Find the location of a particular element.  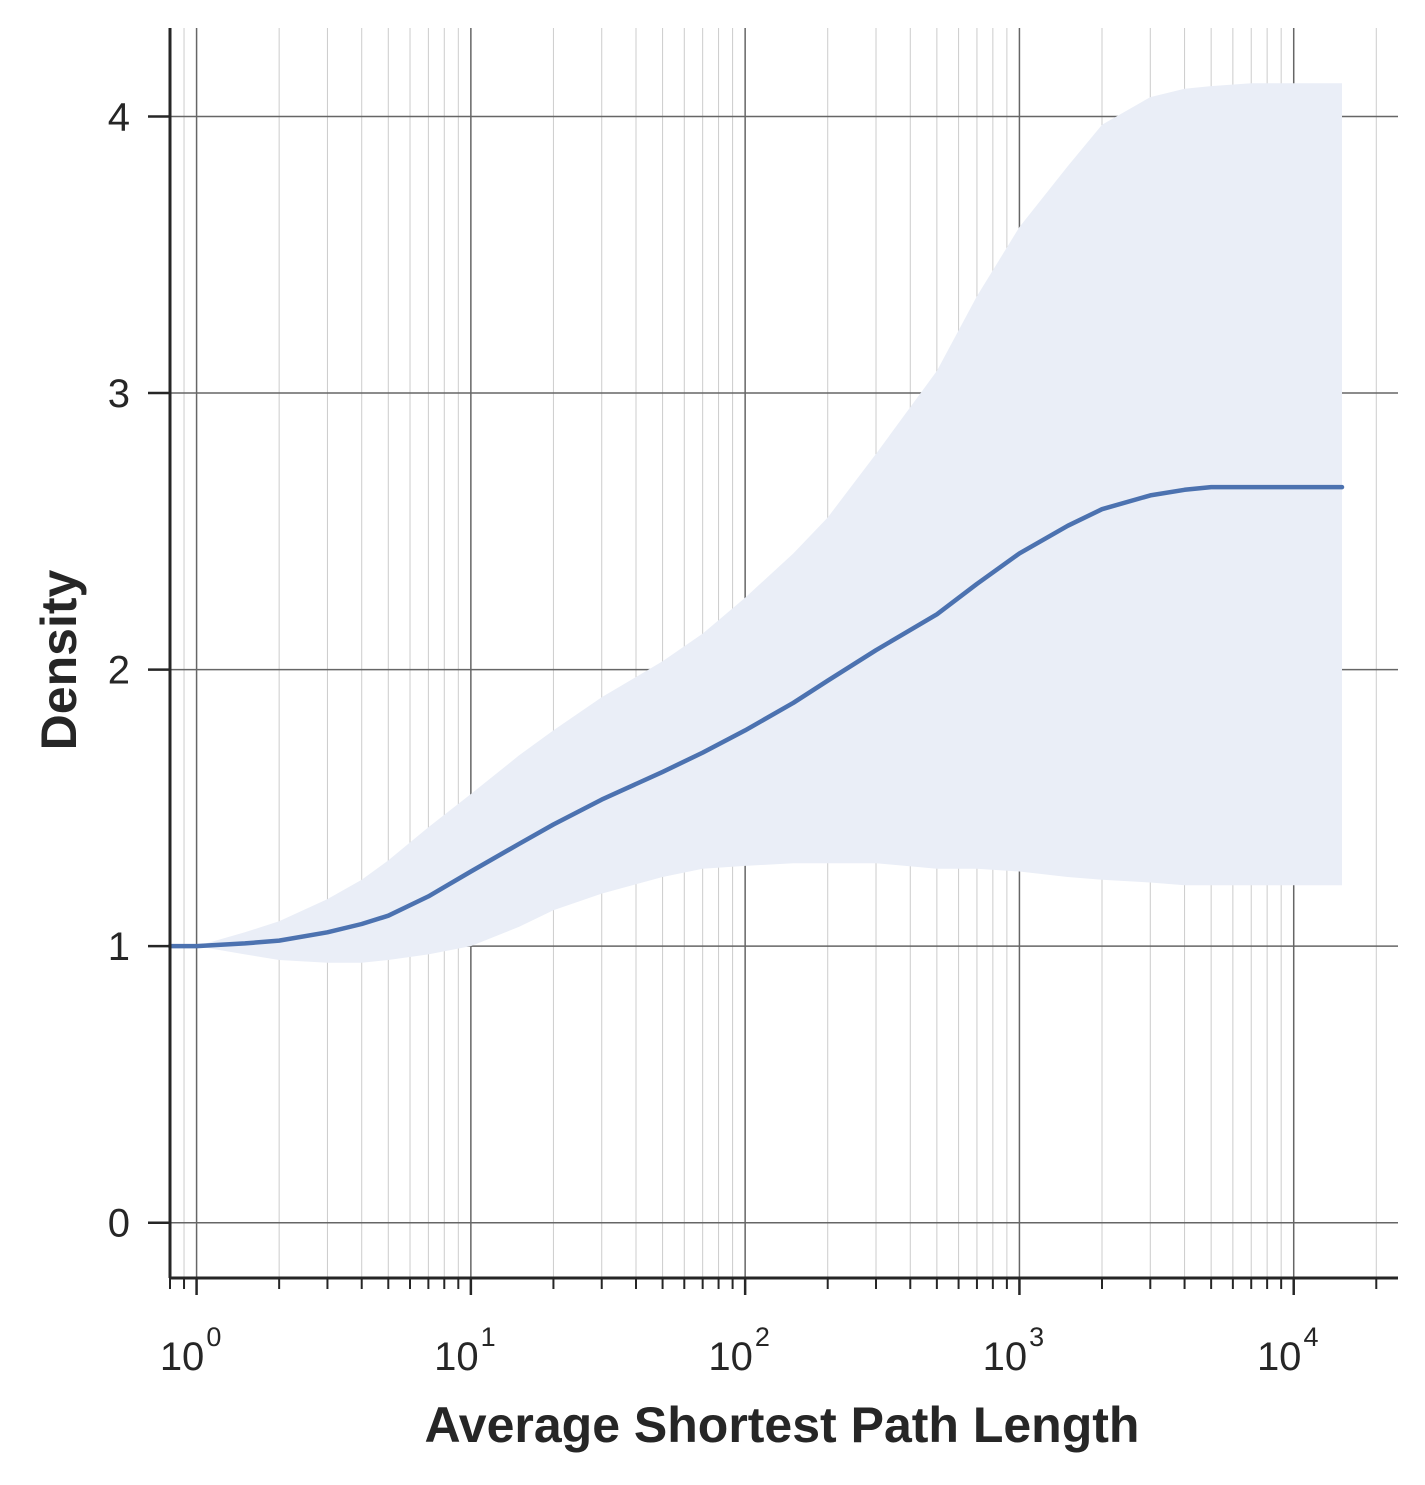

x-axis-title: Average Shortest Path Length is located at coordinates (782, 1425).